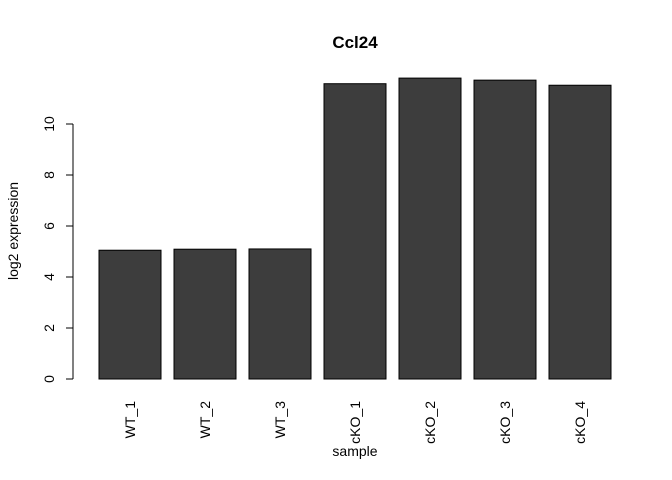  Describe the element at coordinates (354, 451) in the screenshot. I see `x-axis-label: sample` at that location.